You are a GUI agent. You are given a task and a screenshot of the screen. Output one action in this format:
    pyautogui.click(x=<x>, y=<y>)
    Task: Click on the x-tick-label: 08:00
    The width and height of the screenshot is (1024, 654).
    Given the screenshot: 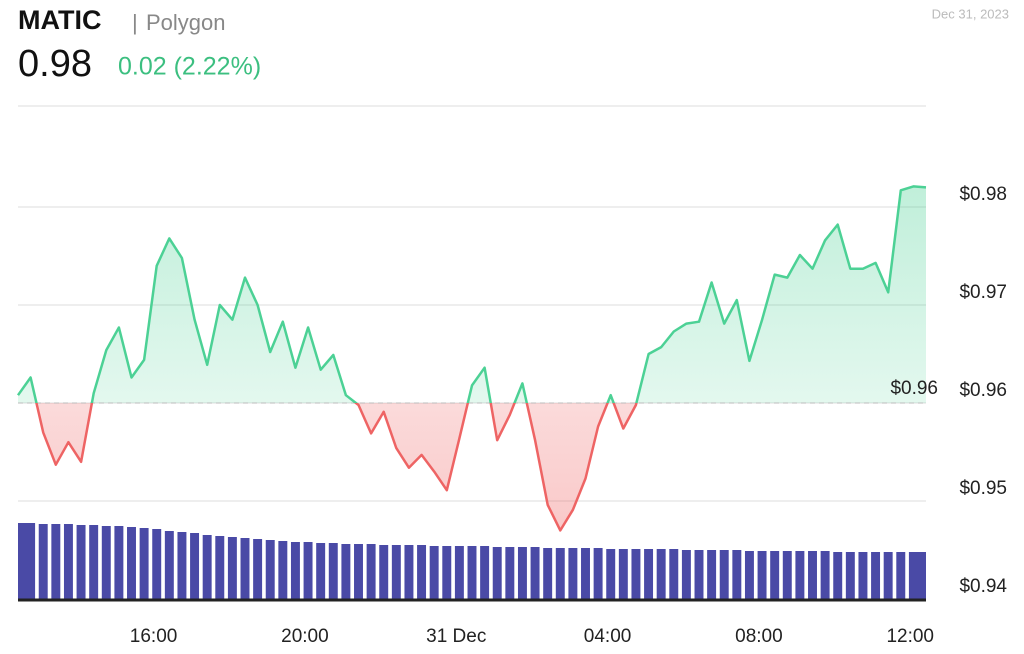 What is the action you would take?
    pyautogui.click(x=759, y=636)
    